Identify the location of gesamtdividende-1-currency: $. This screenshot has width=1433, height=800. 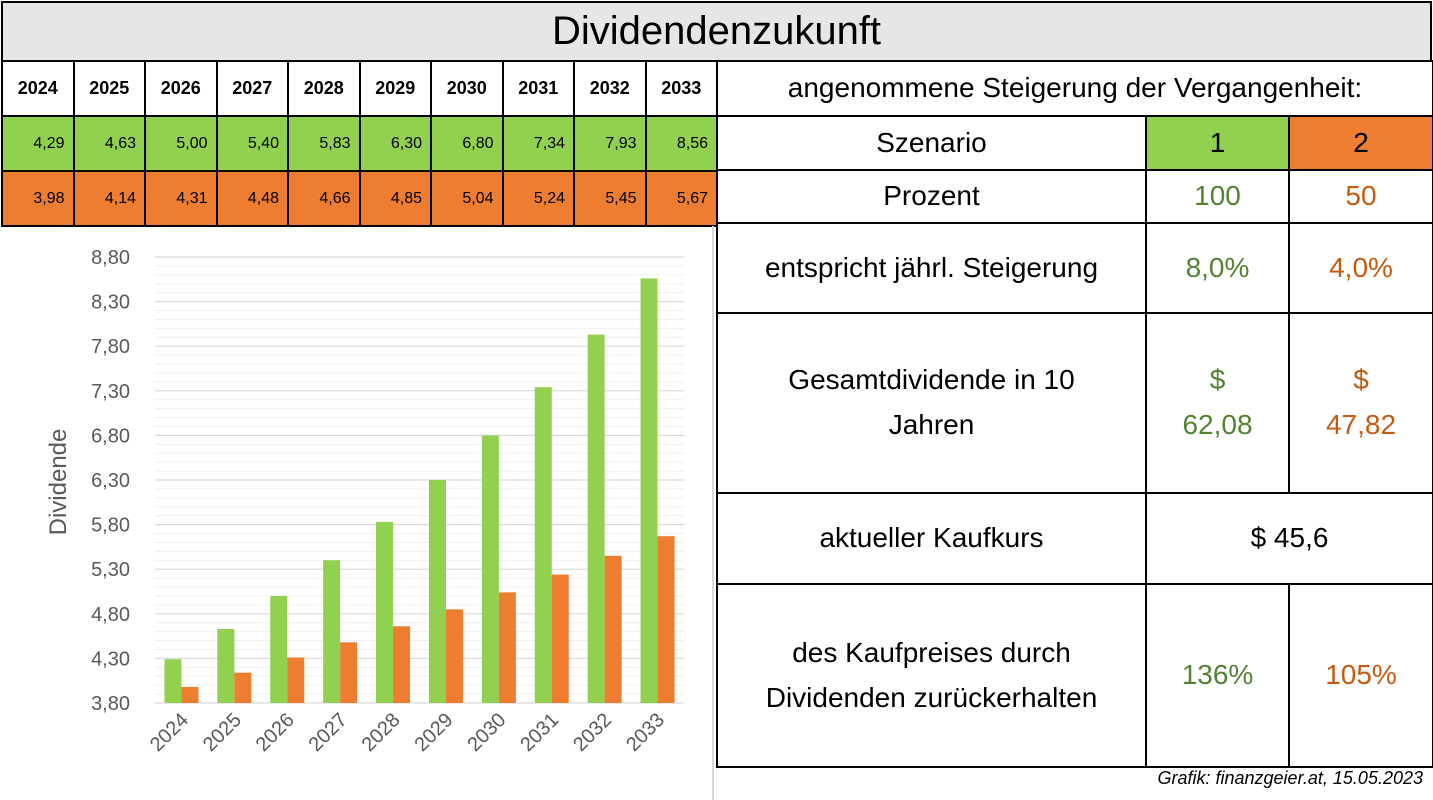
(1217, 380).